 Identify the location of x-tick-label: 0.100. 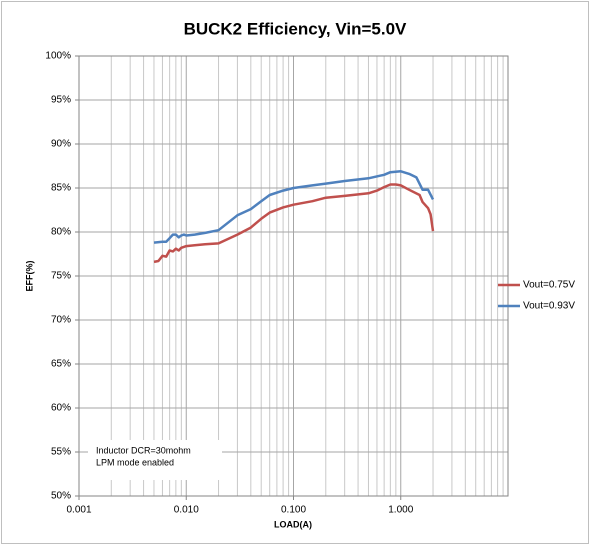
(293, 510).